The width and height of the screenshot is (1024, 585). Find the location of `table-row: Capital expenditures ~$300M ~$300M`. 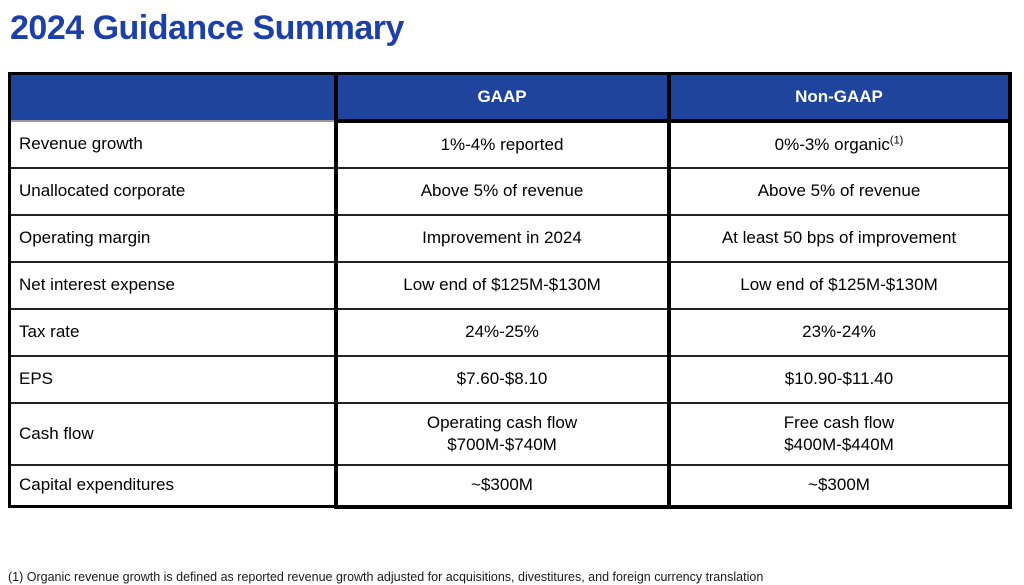

table-row: Capital expenditures ~$300M ~$300M is located at coordinates (510, 486).